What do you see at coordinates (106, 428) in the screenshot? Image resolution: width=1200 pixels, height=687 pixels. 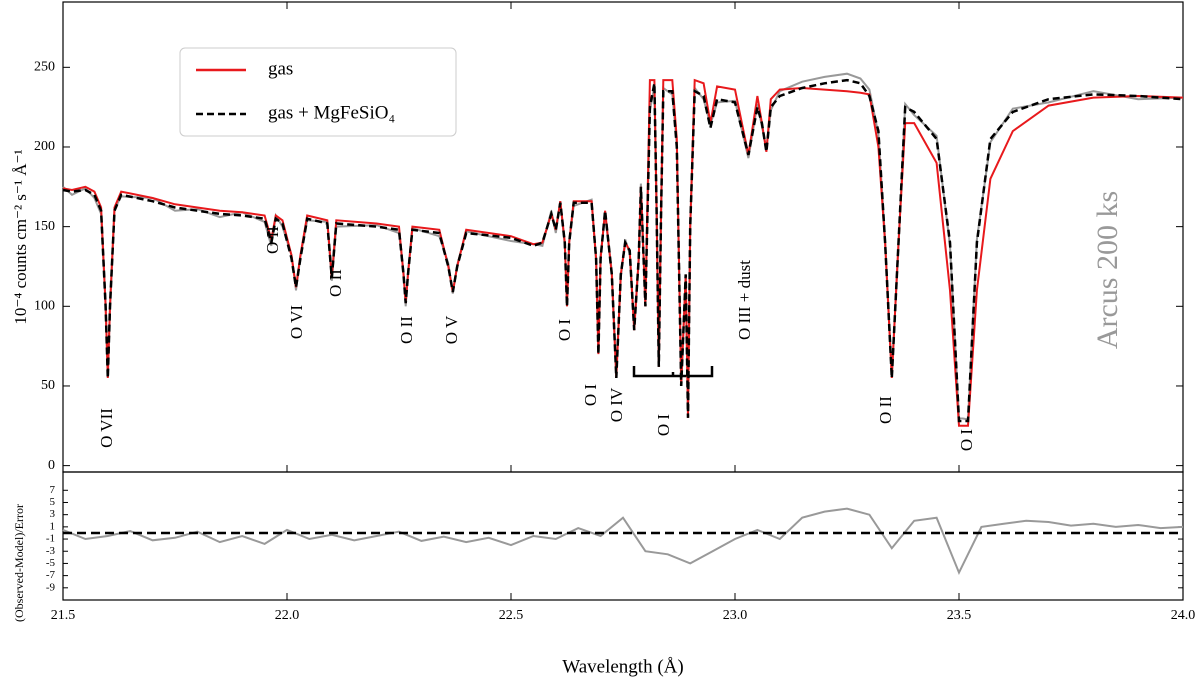 I see `line-label: O VII` at bounding box center [106, 428].